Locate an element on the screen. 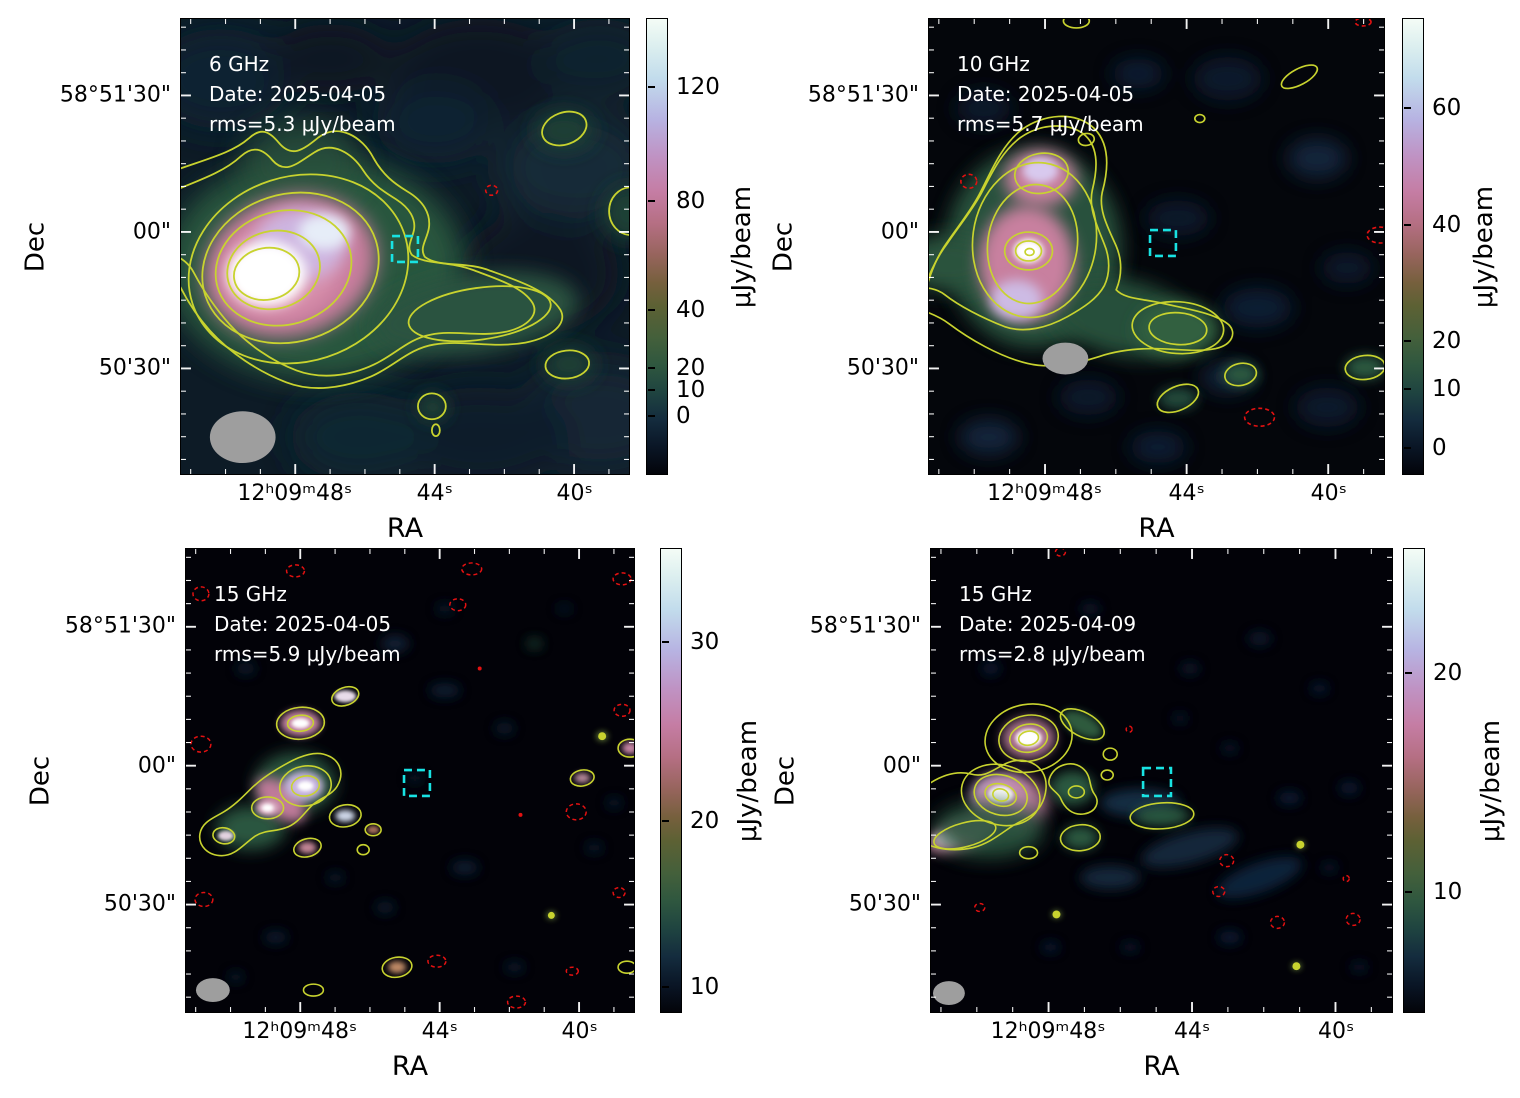 Image resolution: width=1520 pixels, height=1098 pixels. radio-map-15ghz-ep2 is located at coordinates (1161, 780).